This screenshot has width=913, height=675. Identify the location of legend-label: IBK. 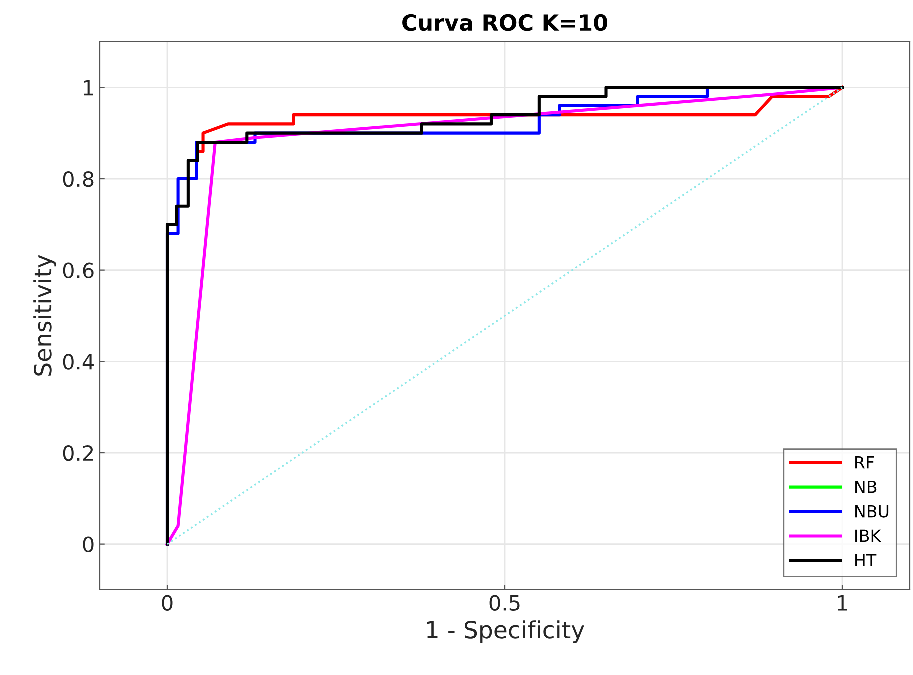
(869, 536).